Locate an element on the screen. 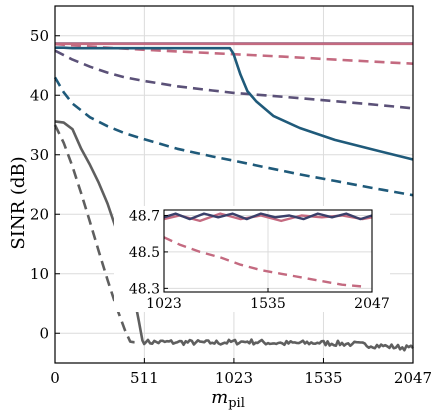 This screenshot has width=432, height=411. y-tick-label: 30 is located at coordinates (39, 155).